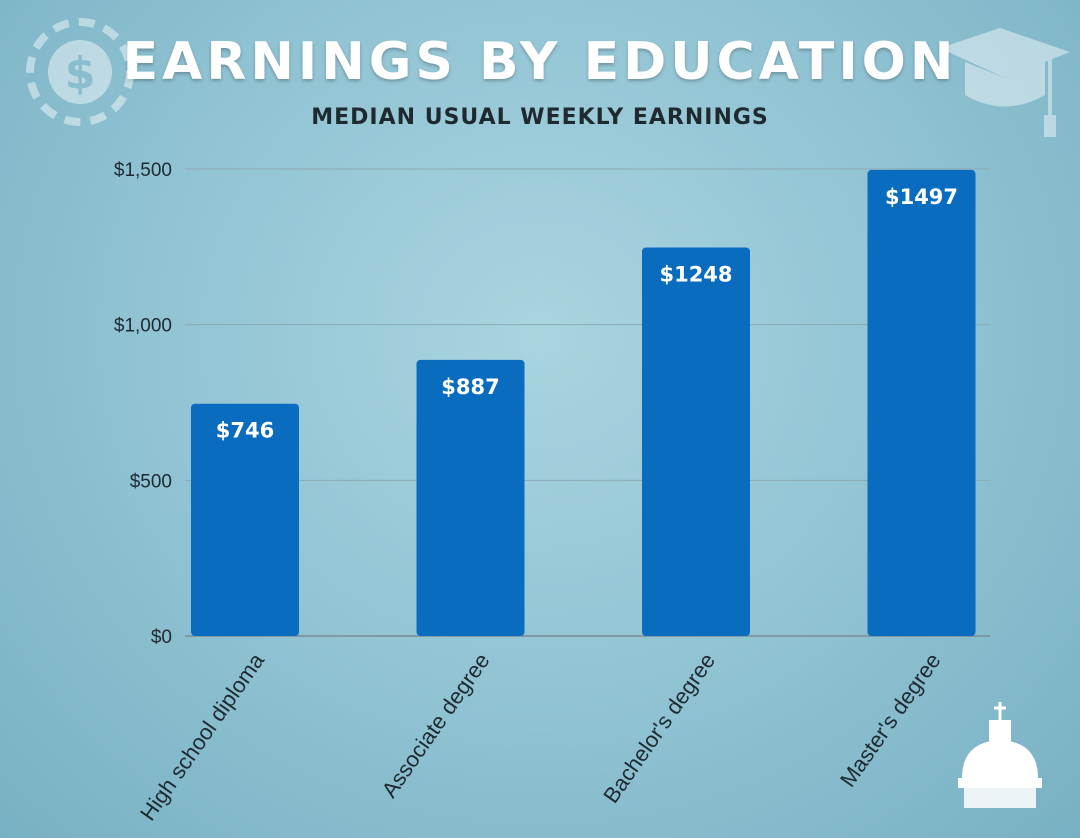  I want to click on y-tick-label: $1,000, so click(143, 326).